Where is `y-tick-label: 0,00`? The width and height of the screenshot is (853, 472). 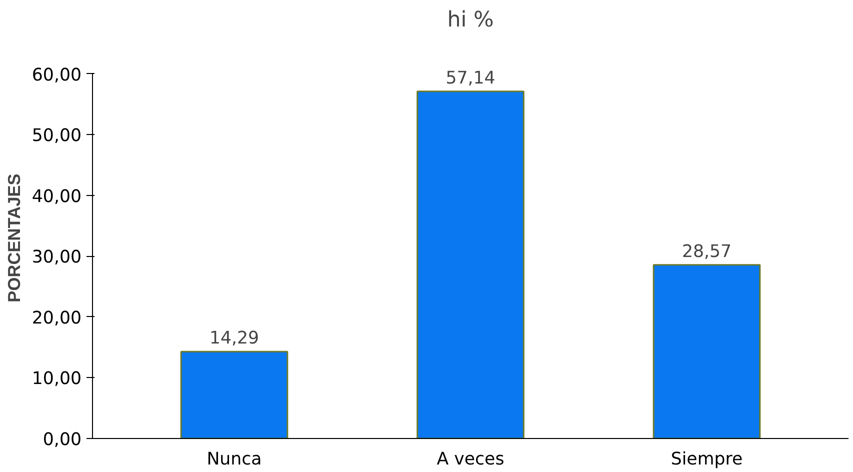 y-tick-label: 0,00 is located at coordinates (62, 440).